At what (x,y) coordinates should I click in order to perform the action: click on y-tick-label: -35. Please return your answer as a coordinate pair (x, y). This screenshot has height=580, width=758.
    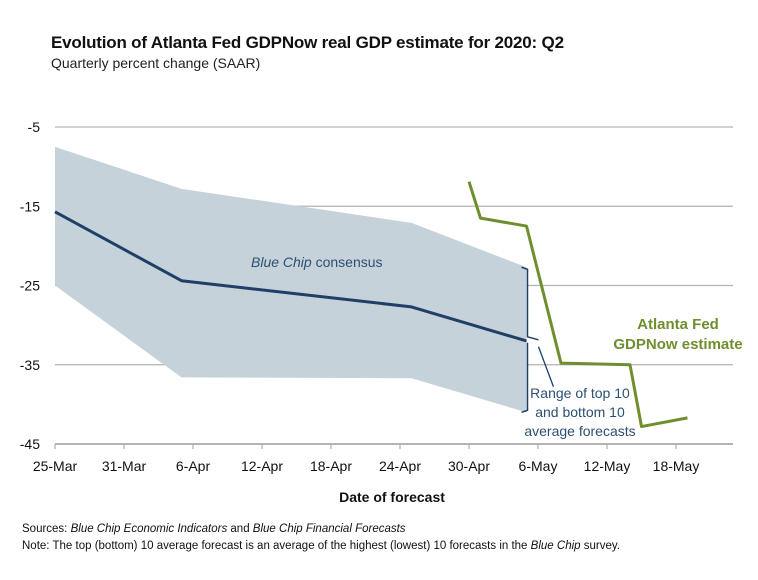
    Looking at the image, I should click on (30, 365).